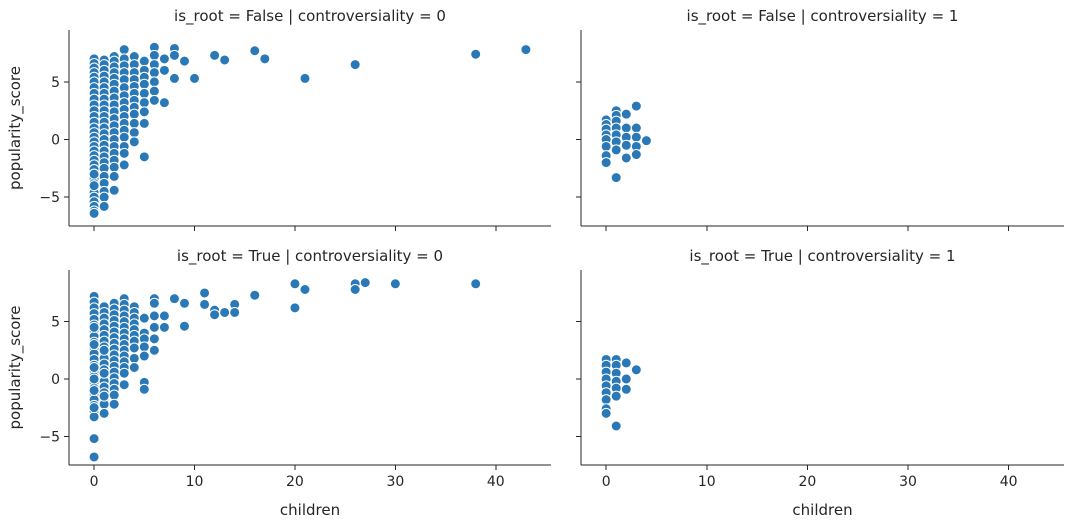  I want to click on facet-title: is_root = False | controversiality = 1, so click(823, 16).